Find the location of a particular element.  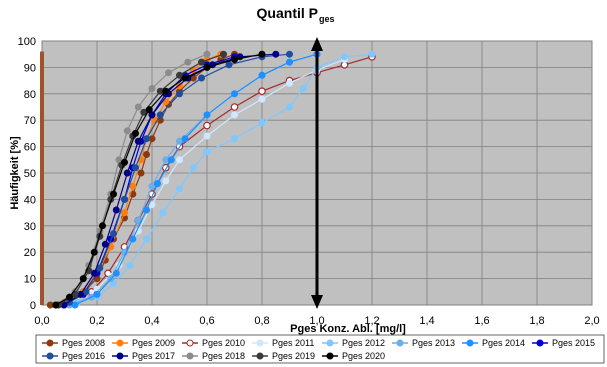

legend-entry: Pges 2009 is located at coordinates (143, 343).